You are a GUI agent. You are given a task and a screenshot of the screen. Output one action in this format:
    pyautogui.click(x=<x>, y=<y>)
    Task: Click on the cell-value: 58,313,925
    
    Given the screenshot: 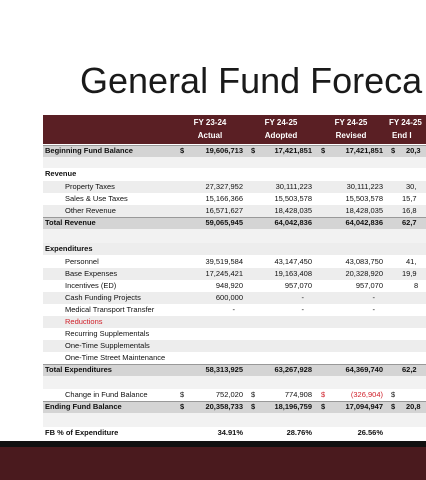 What is the action you would take?
    pyautogui.click(x=224, y=369)
    